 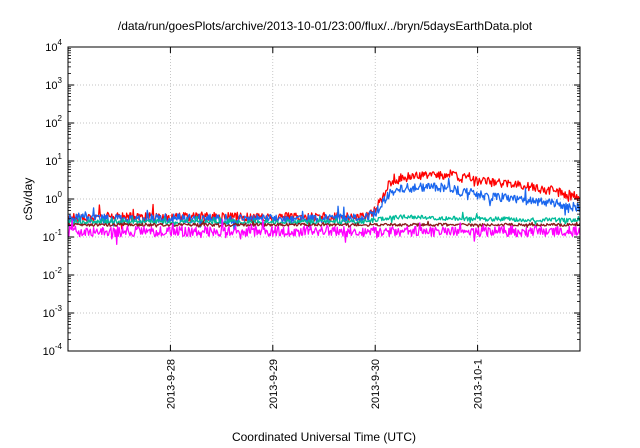 I want to click on y-axis-label: cSv/day, so click(x=28, y=199).